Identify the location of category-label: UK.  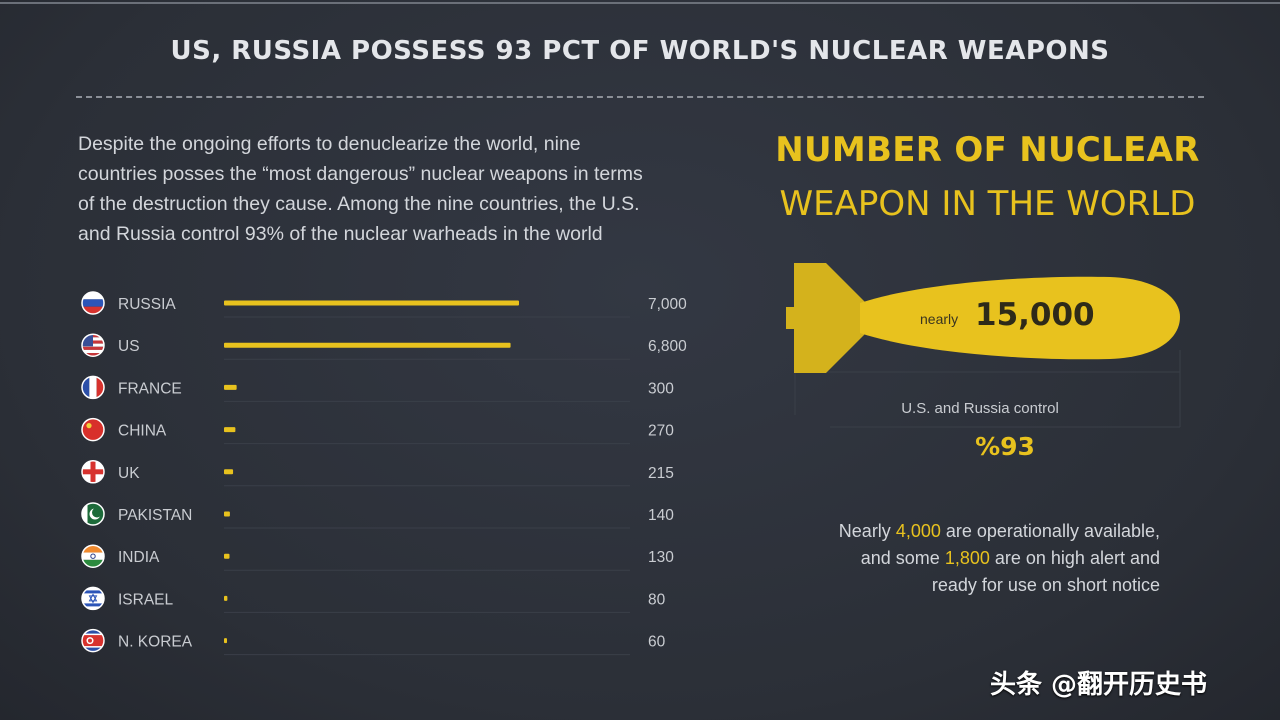
(129, 473).